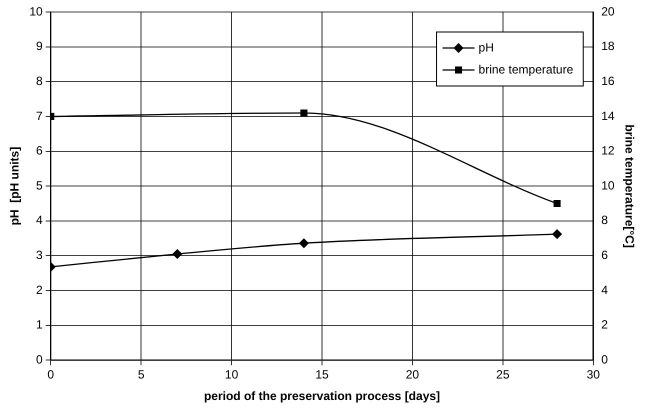 Image resolution: width=646 pixels, height=412 pixels. I want to click on legend-label: brine temperature, so click(526, 69).